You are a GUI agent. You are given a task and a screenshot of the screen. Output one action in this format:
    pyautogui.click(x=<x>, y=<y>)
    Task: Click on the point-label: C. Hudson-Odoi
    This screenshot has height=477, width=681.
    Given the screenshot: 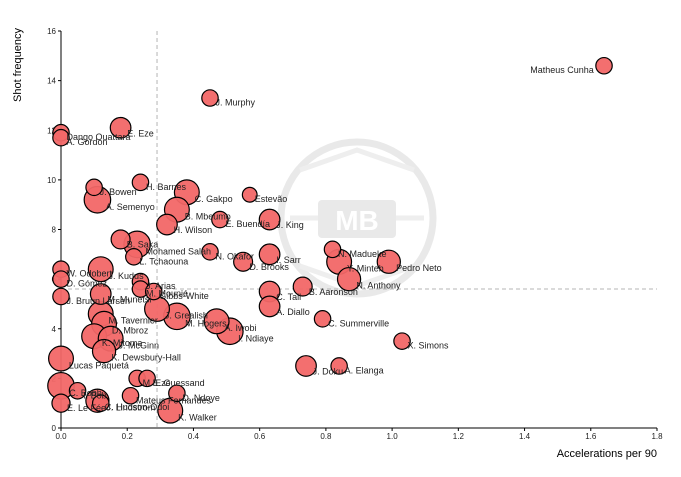 What is the action you would take?
    pyautogui.click(x=137, y=407)
    